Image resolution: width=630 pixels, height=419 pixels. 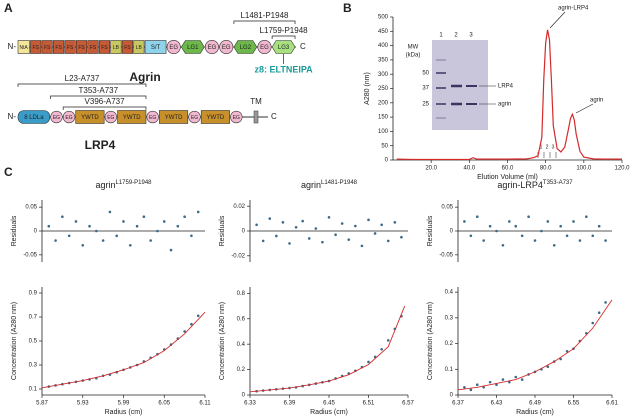 I want to click on x-tick-label: 6.49, so click(x=535, y=404).